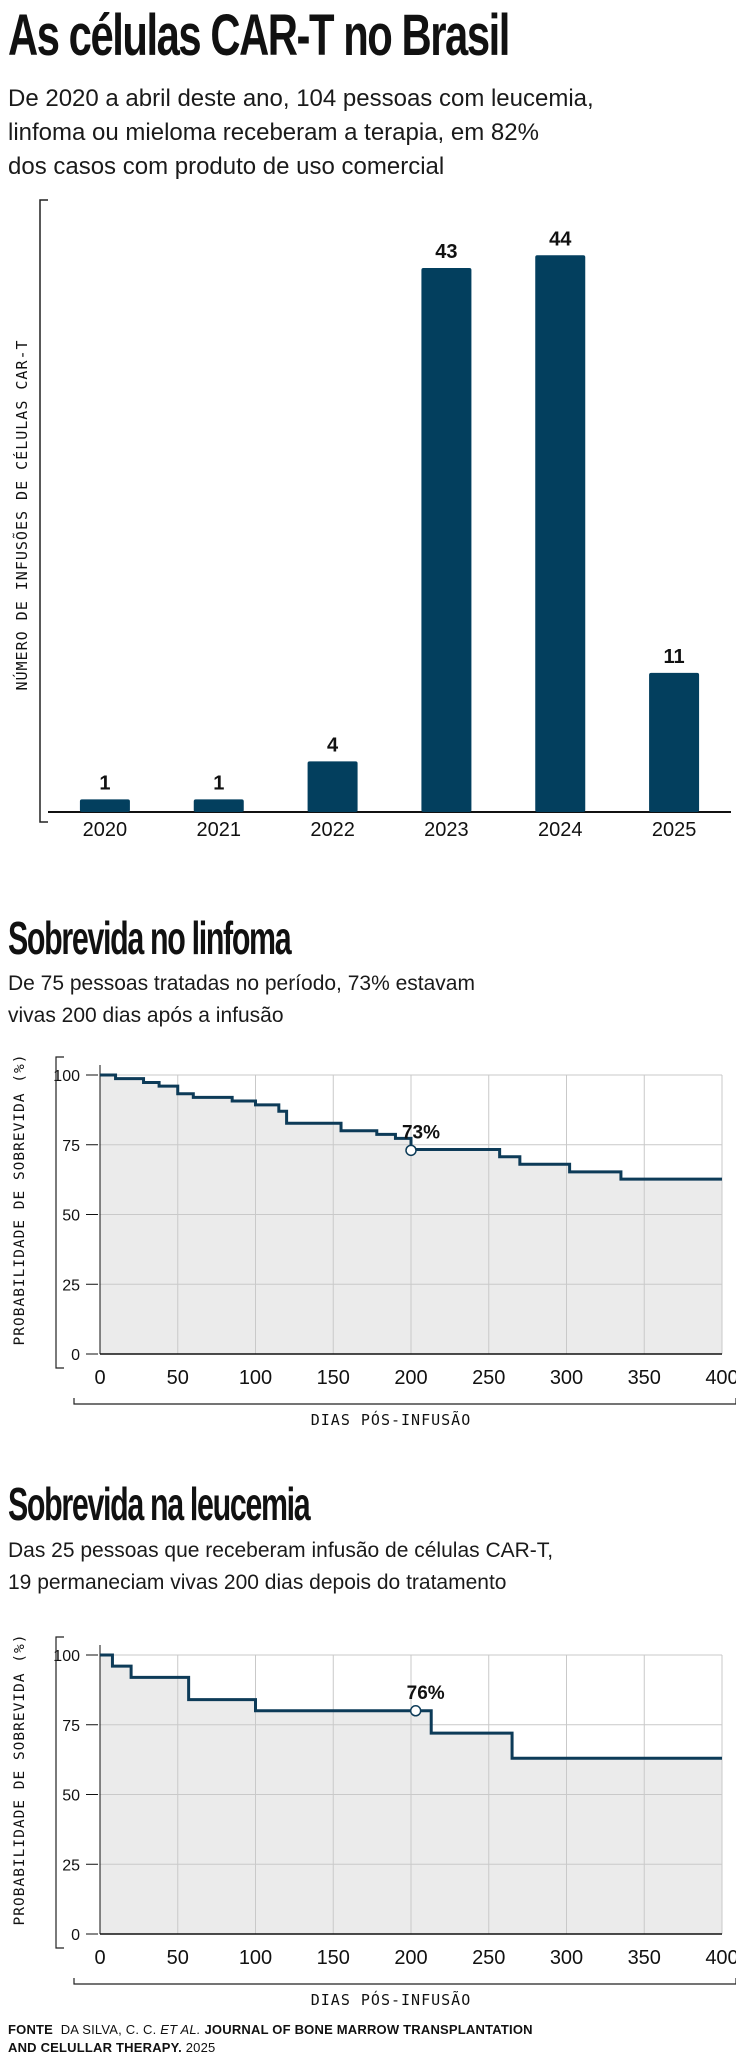  Describe the element at coordinates (31, 2029) in the screenshot. I see `source-label: FONTE` at that location.